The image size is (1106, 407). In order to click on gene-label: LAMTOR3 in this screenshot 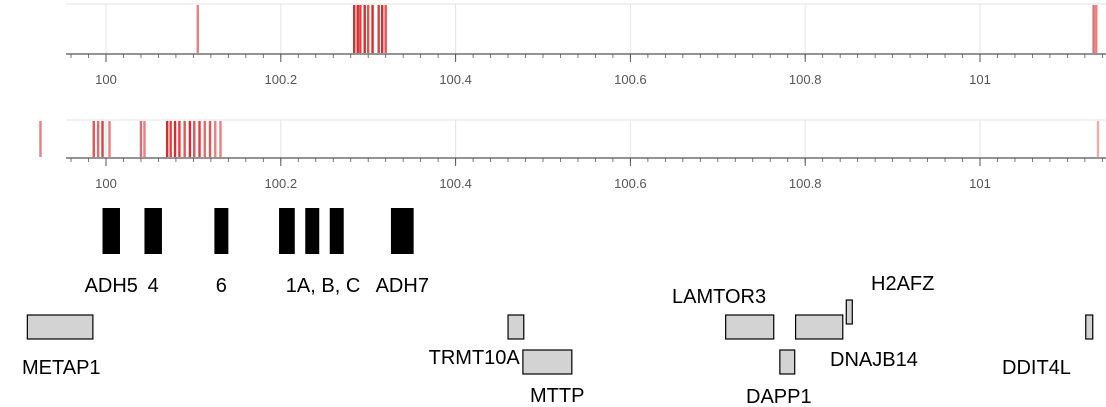, I will do `click(719, 297)`.